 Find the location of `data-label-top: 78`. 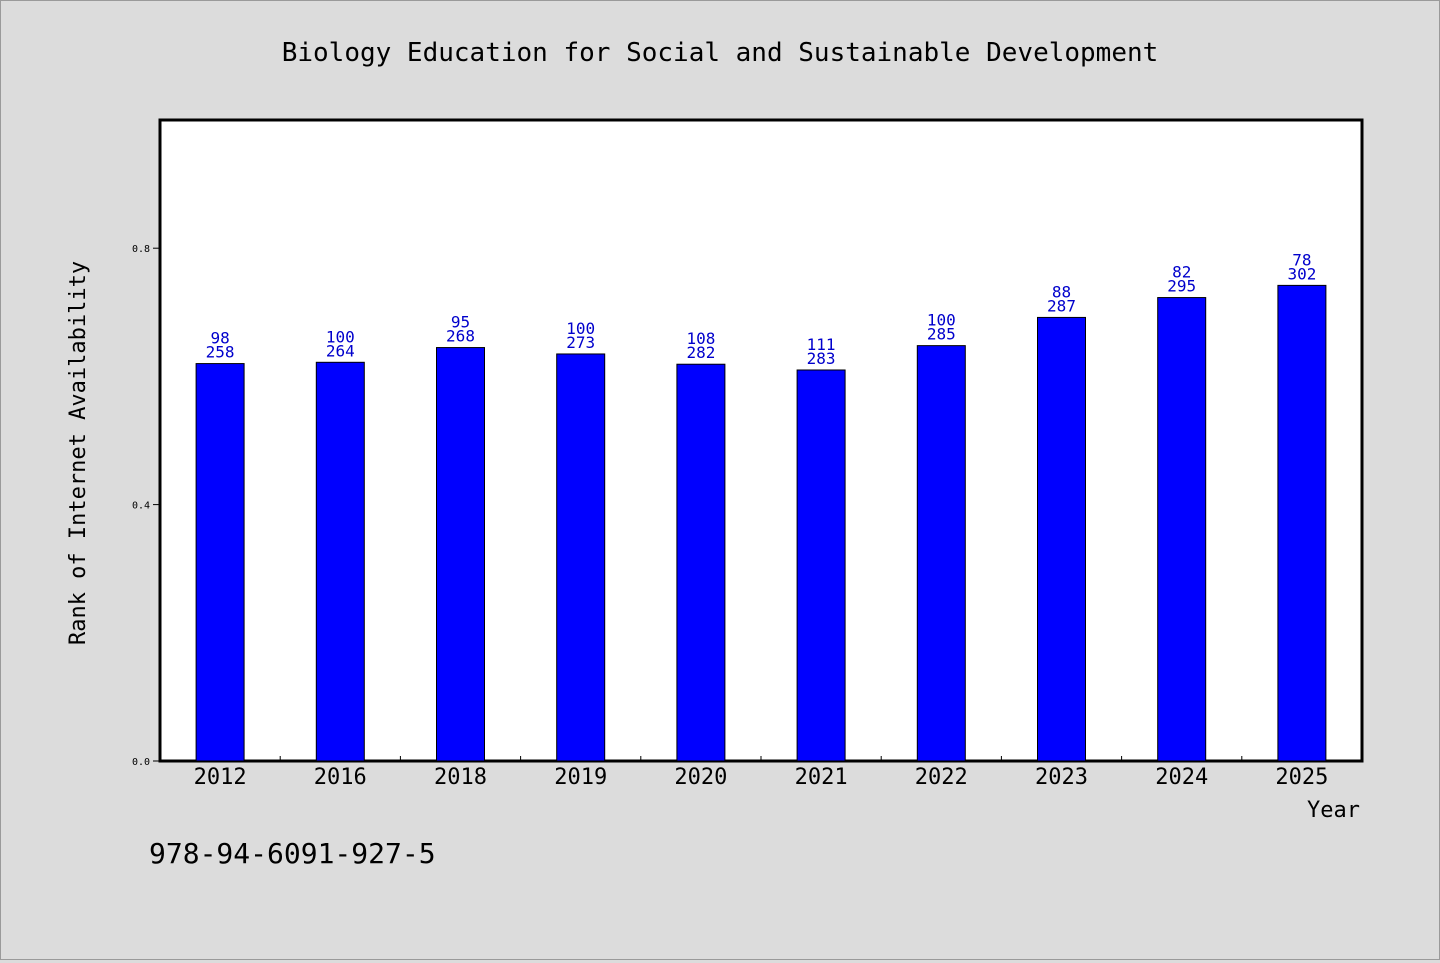

data-label-top: 78 is located at coordinates (1301, 259).